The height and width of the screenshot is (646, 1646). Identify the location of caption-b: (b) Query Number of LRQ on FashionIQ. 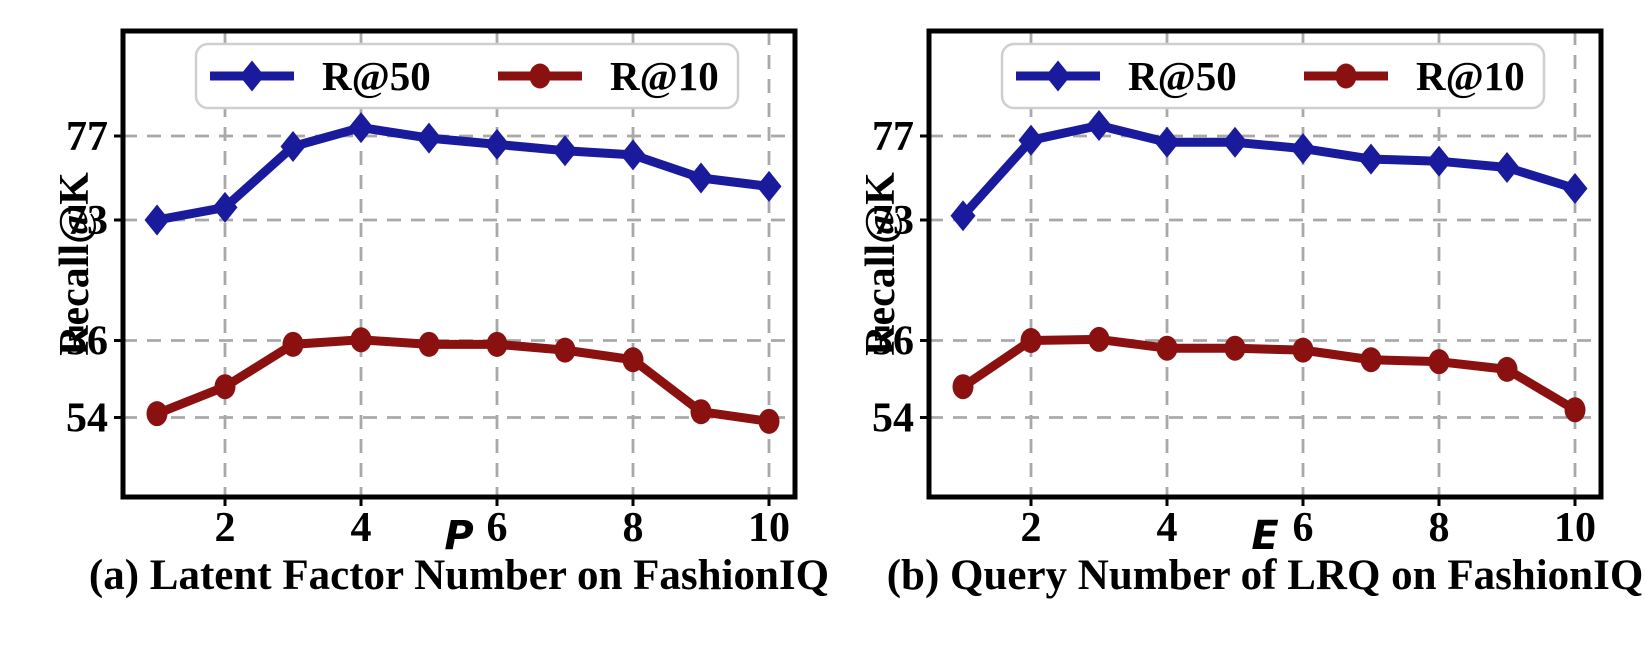
(1265, 575).